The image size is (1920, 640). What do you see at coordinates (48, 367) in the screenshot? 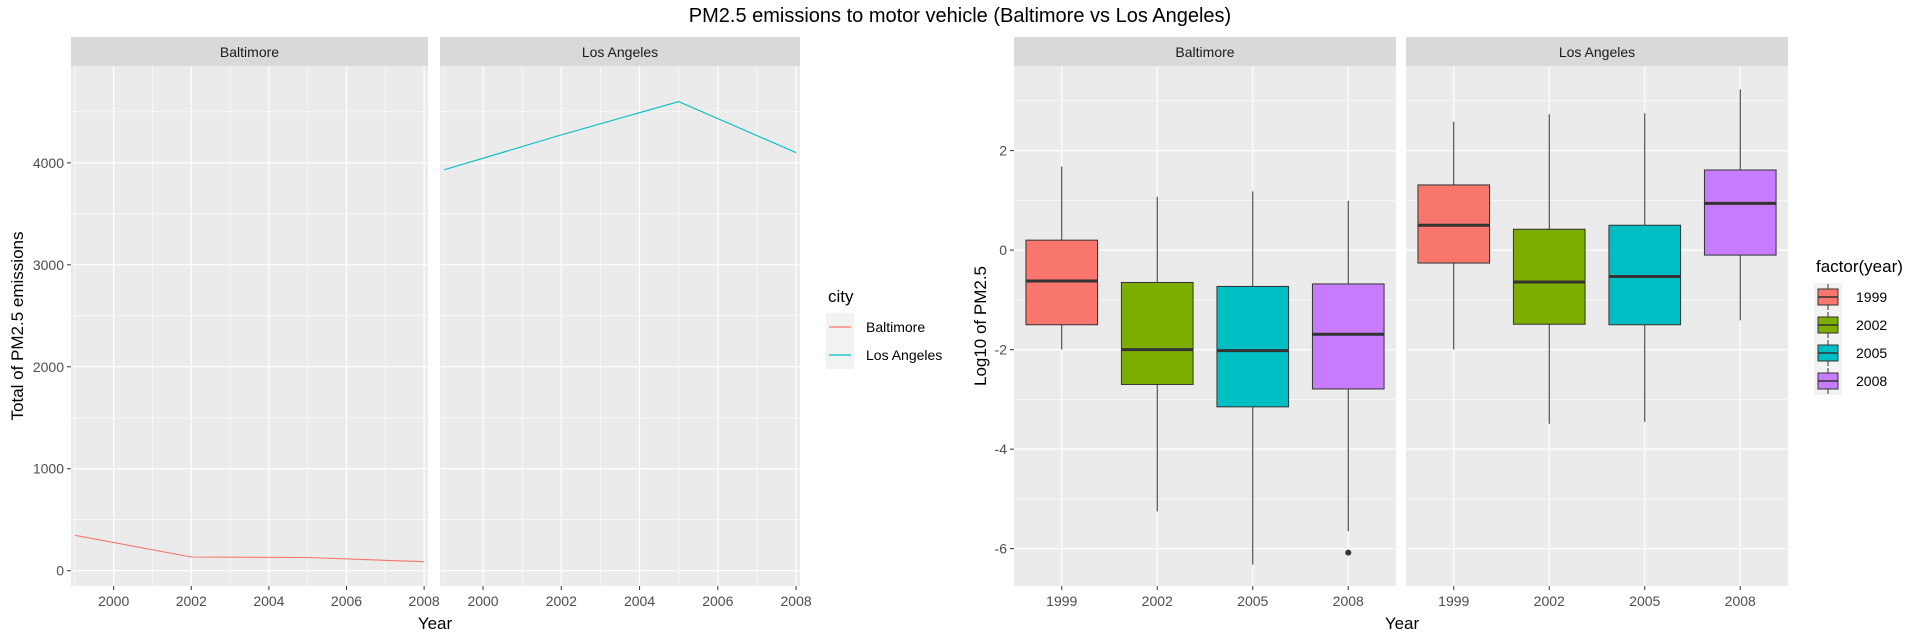
I see `y-tick-label: 2000` at bounding box center [48, 367].